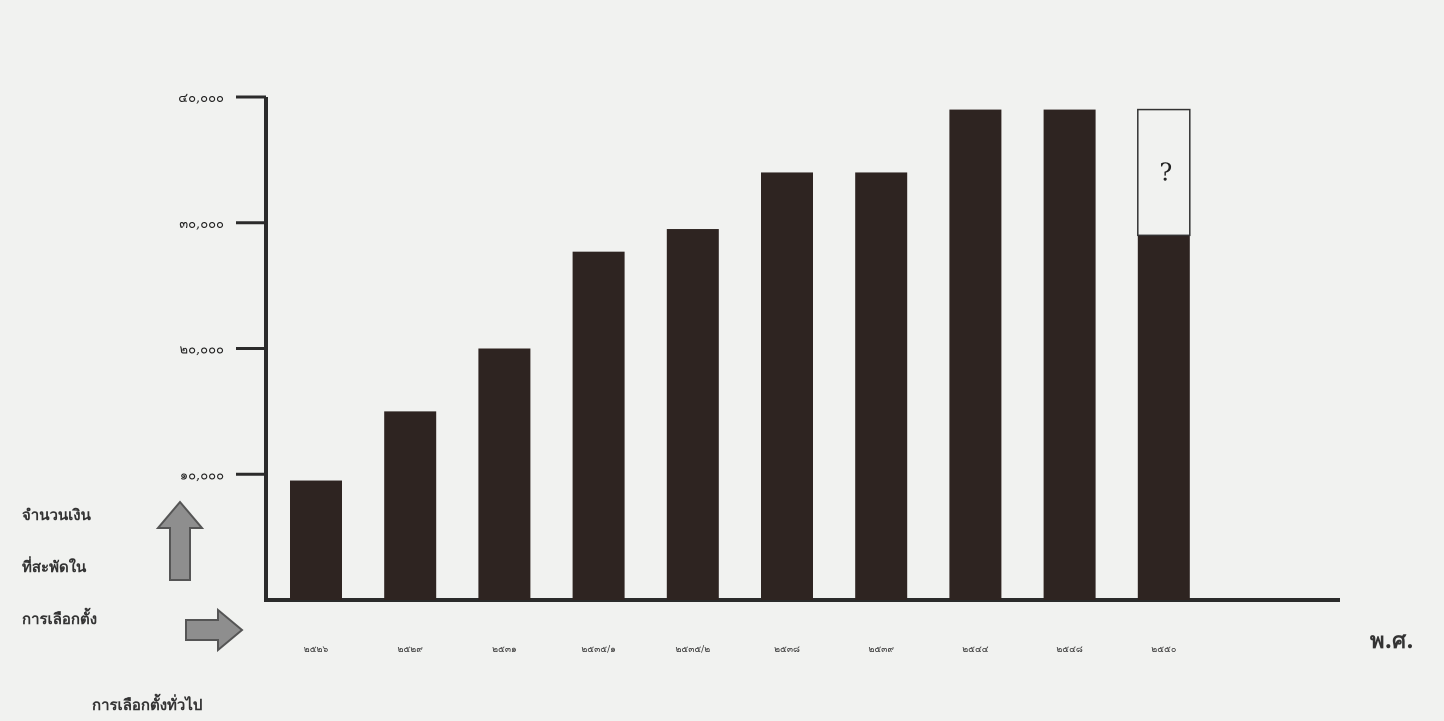 Image resolution: width=1444 pixels, height=721 pixels. Describe the element at coordinates (1069, 650) in the screenshot. I see `x-tick-label: ๒๕๔๘` at that location.